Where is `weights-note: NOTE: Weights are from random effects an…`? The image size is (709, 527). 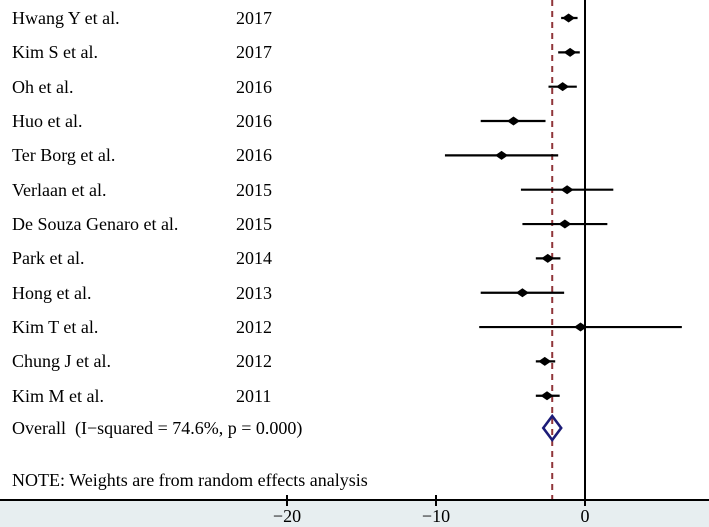 weights-note: NOTE: Weights are from random effects an… is located at coordinates (190, 480).